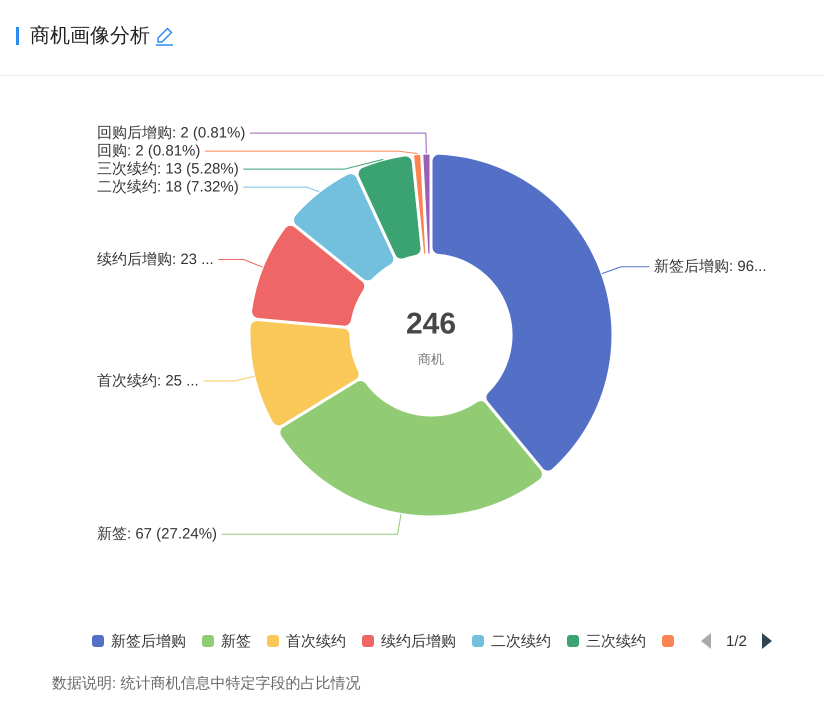 Image resolution: width=825 pixels, height=719 pixels. What do you see at coordinates (90, 36) in the screenshot?
I see `chart-title: 商机画像分析` at bounding box center [90, 36].